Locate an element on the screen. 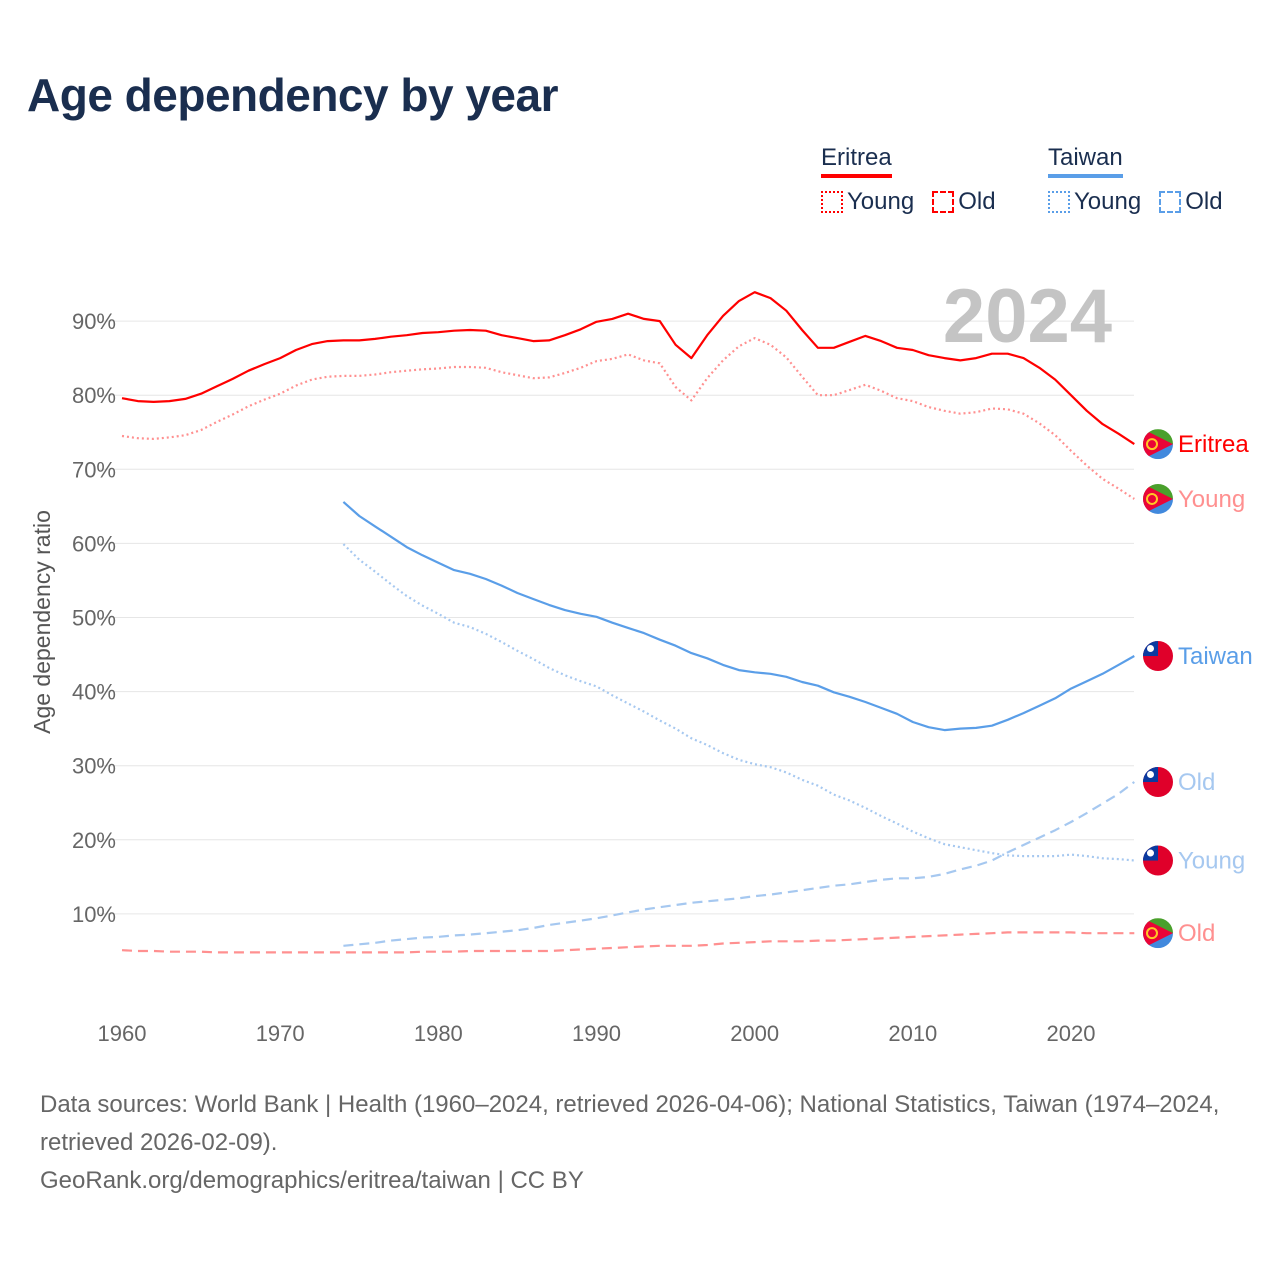  y-tick-label: 20% is located at coordinates (94, 840).